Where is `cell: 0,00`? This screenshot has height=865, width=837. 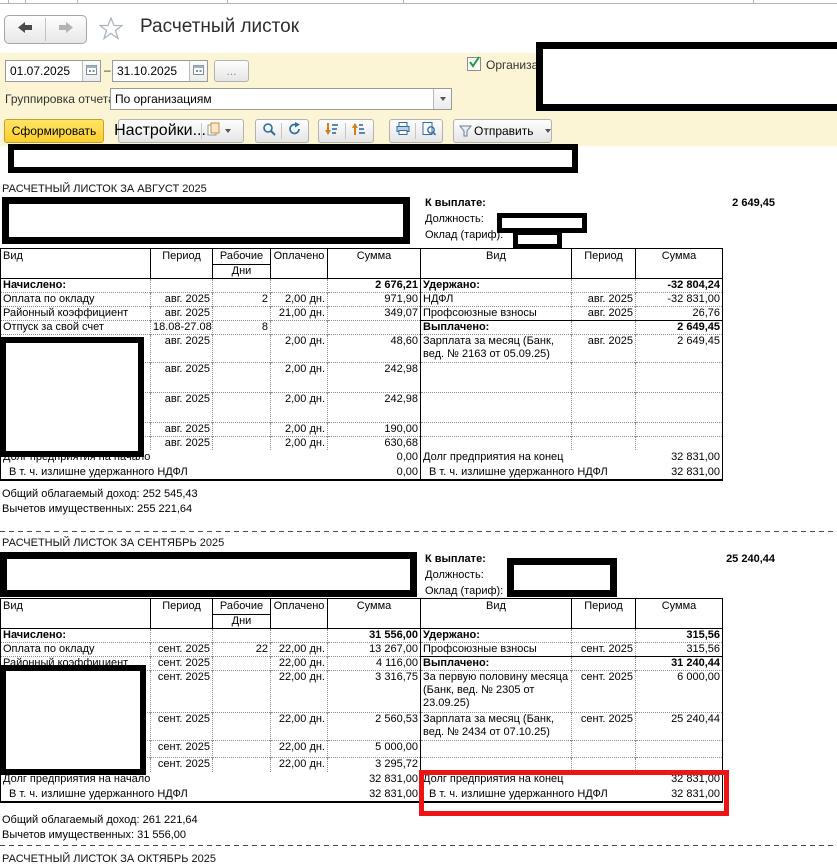 cell: 0,00 is located at coordinates (407, 457).